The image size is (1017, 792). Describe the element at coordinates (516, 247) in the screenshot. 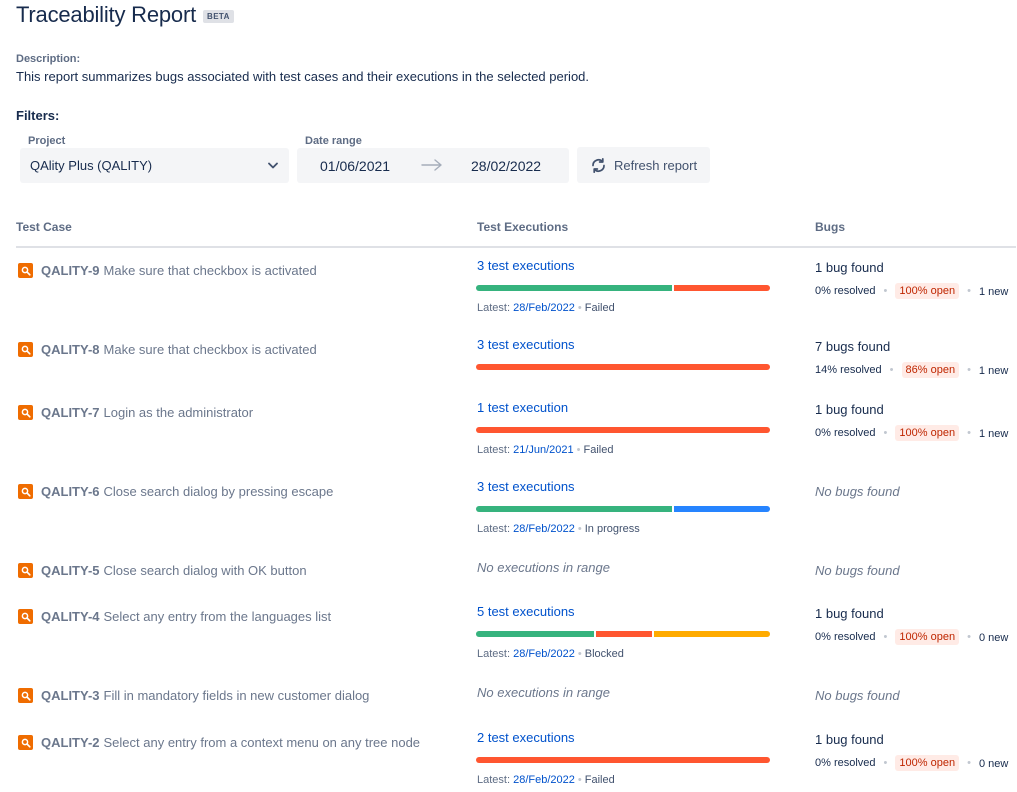

I see `header-divider` at that location.